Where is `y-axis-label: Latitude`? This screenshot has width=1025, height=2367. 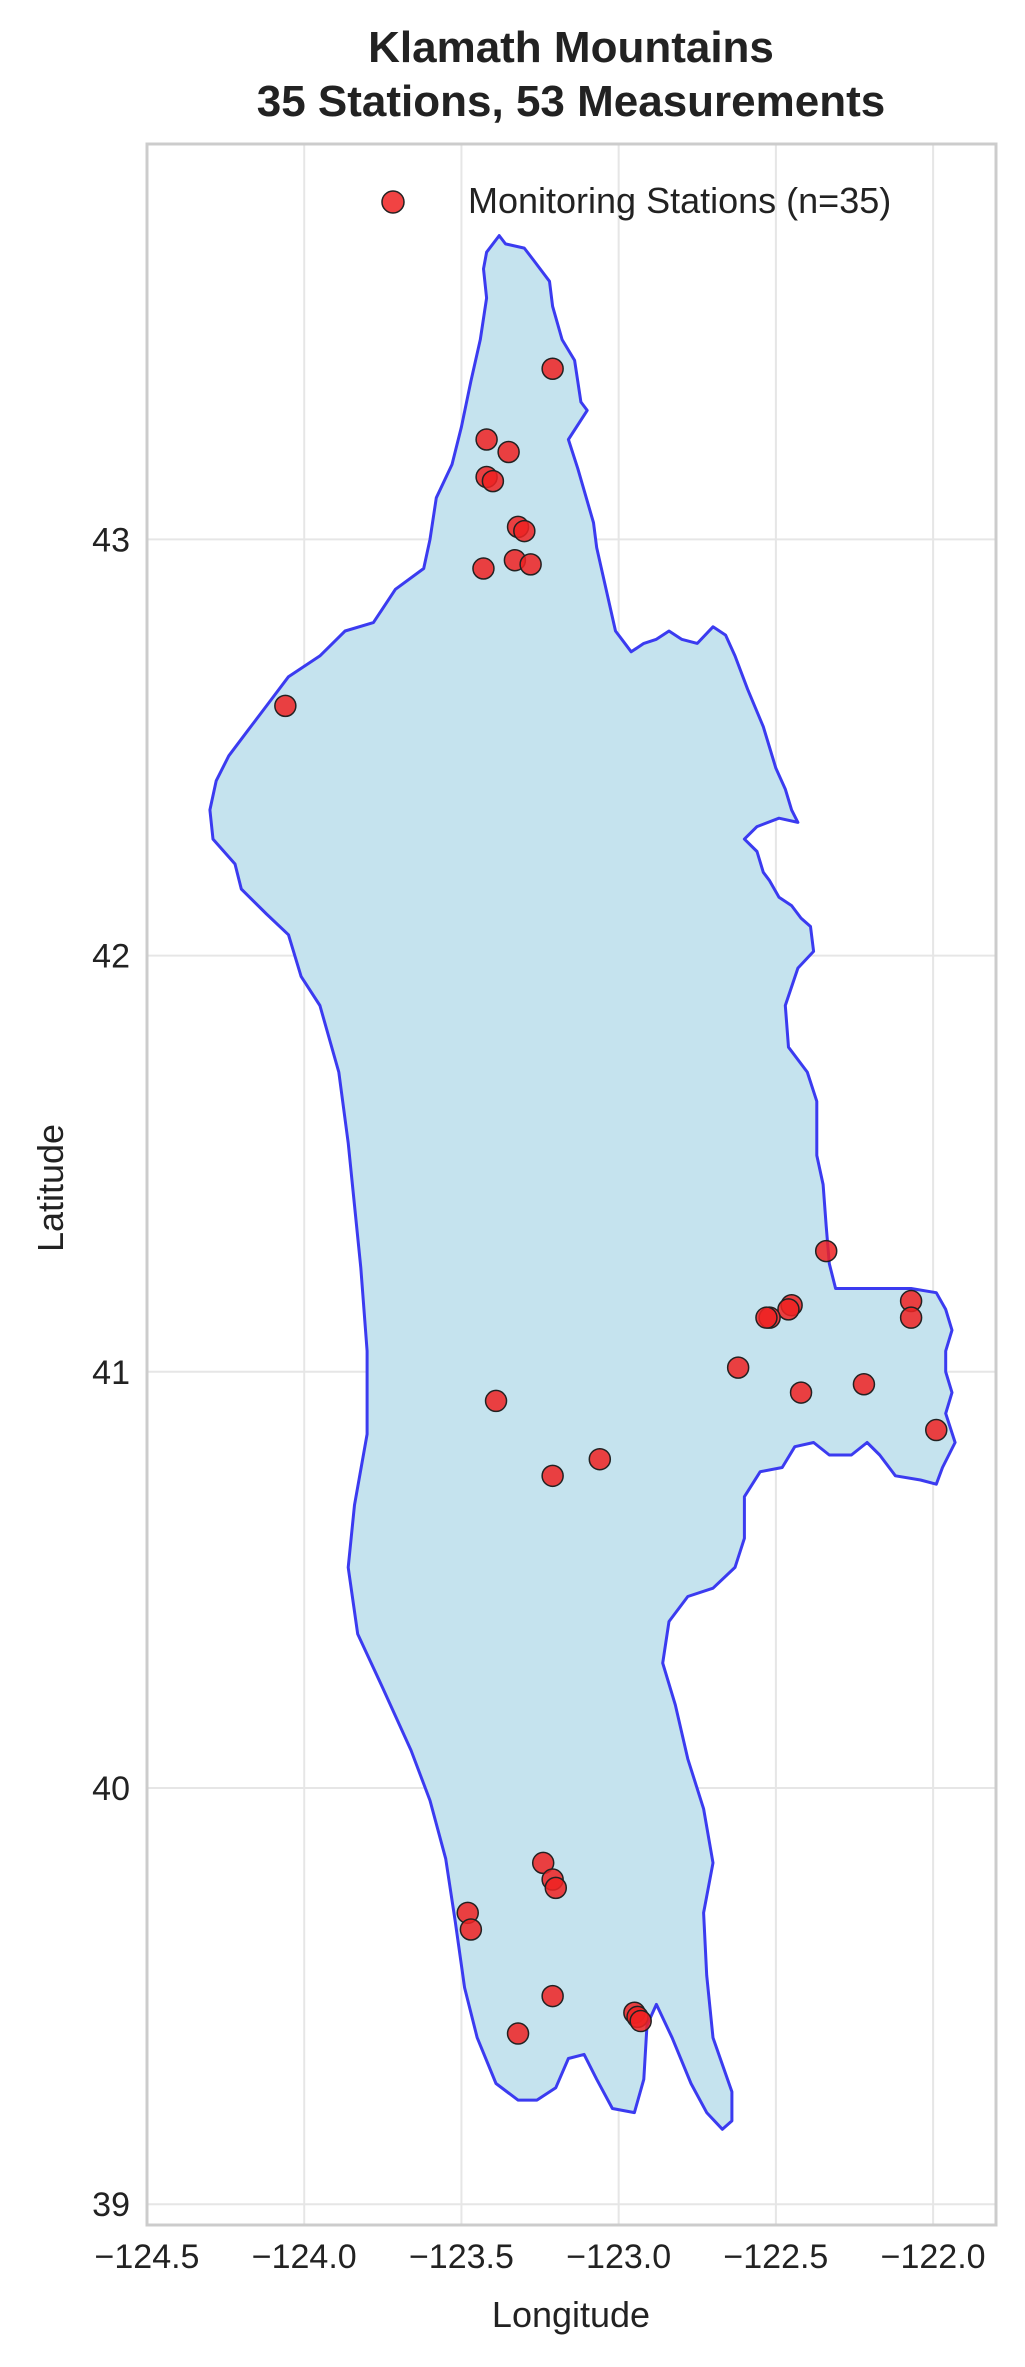 y-axis-label: Latitude is located at coordinates (50, 1188).